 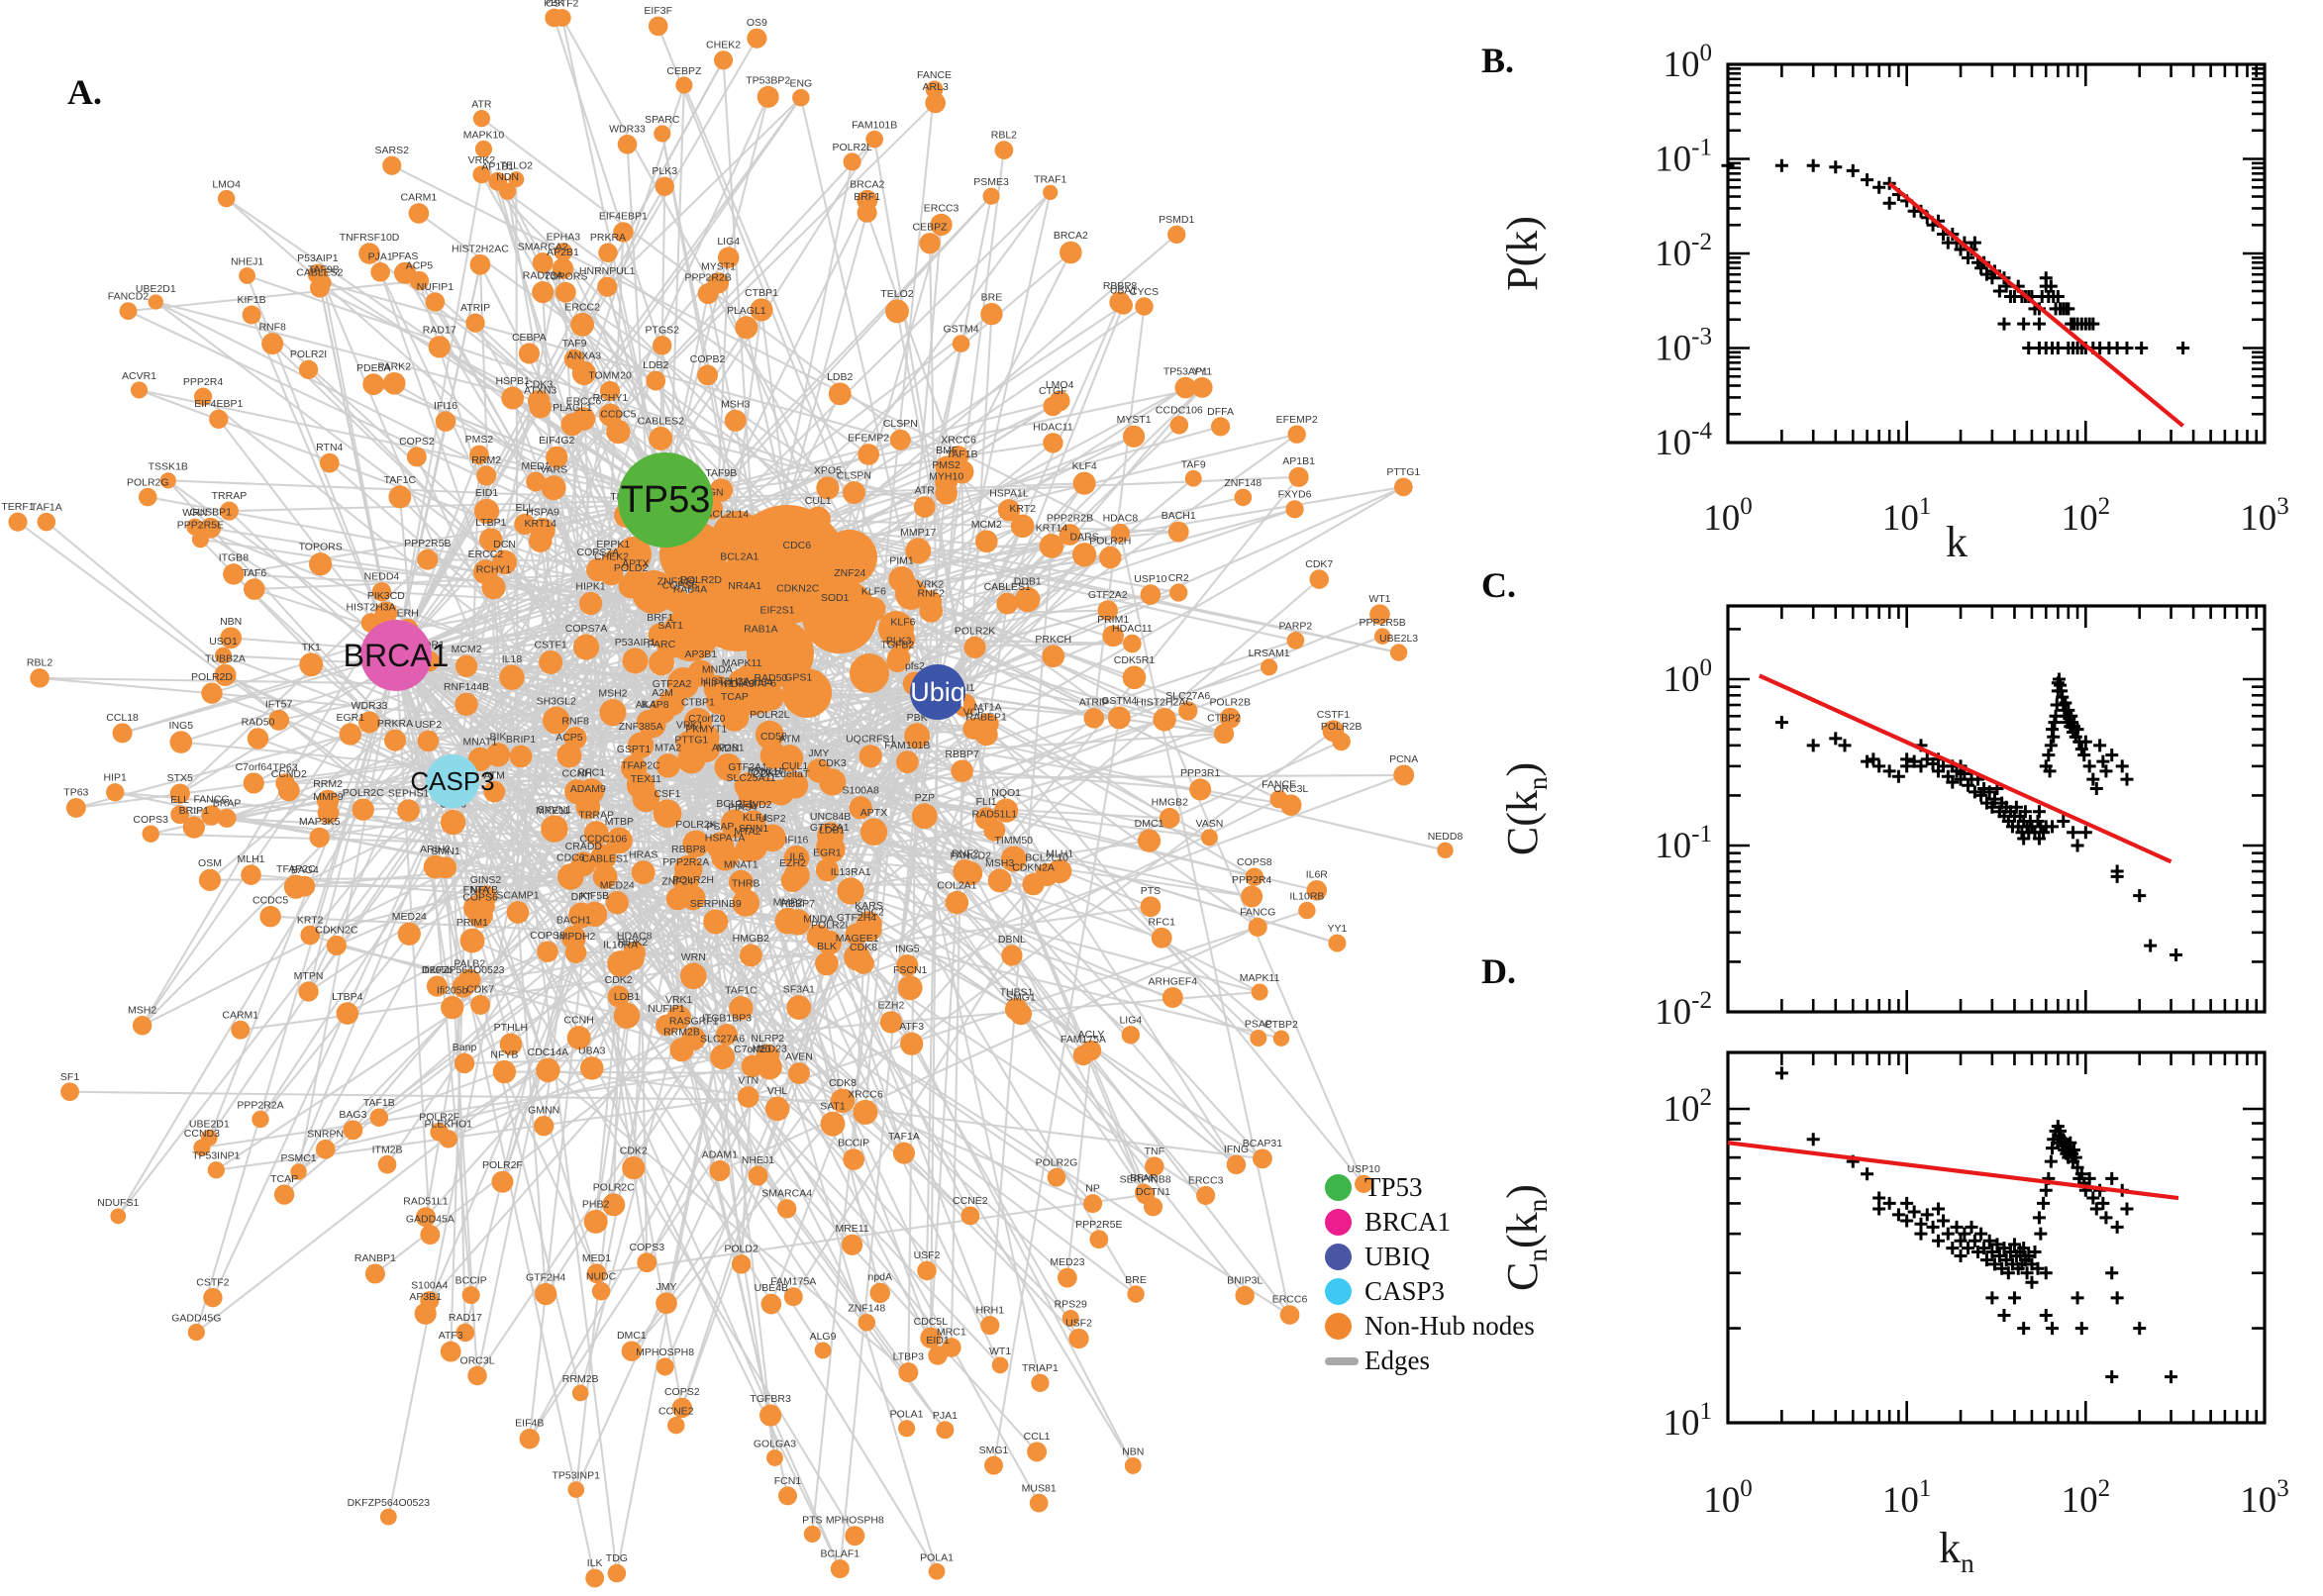 I want to click on fit-line, so click(x=1953, y=1171).